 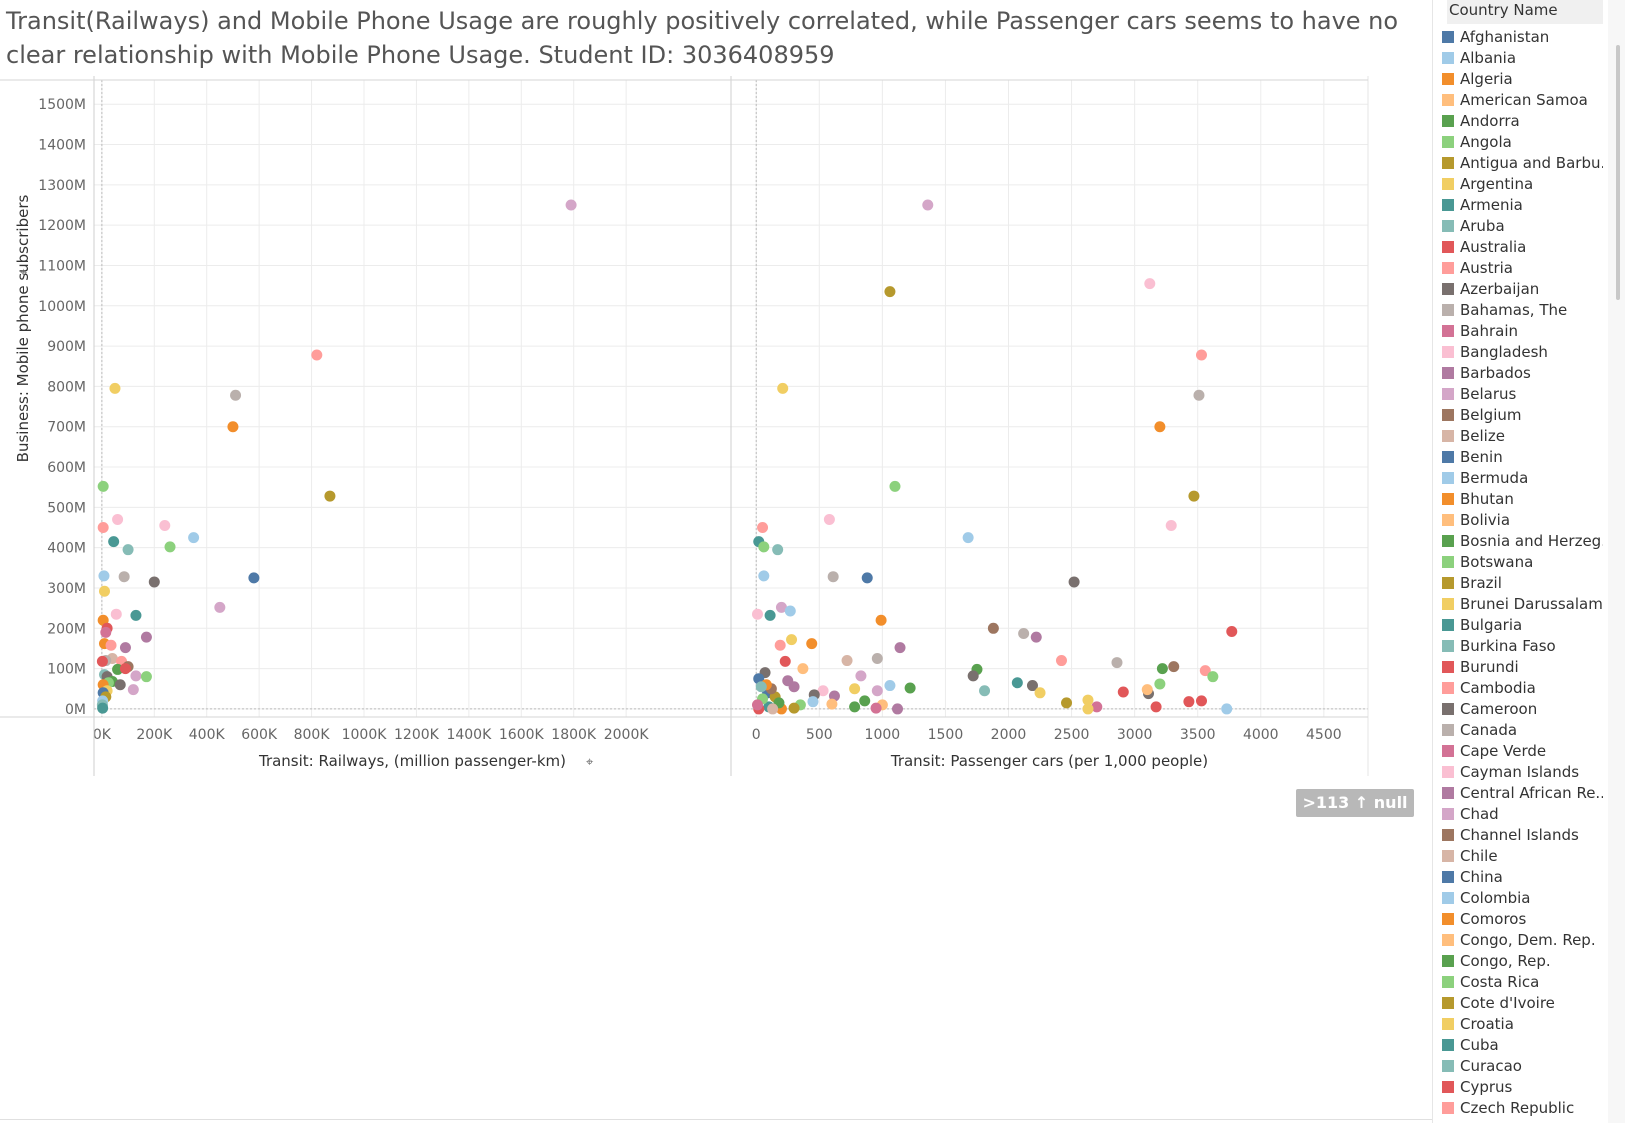 What do you see at coordinates (1521, 373) in the screenshot?
I see `legend-item: Barbados` at bounding box center [1521, 373].